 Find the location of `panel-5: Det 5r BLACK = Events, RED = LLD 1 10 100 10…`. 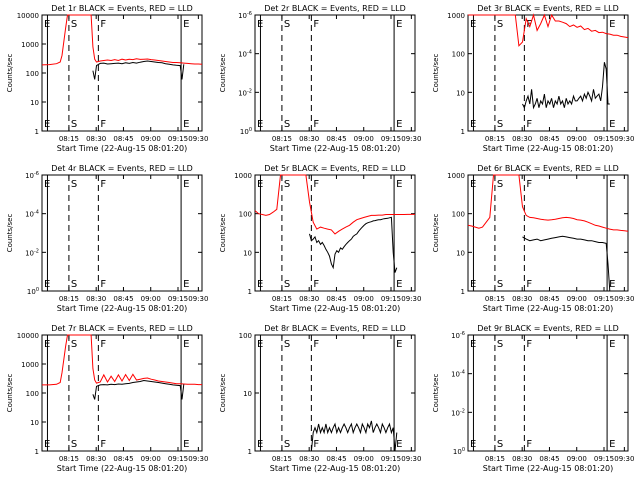

panel-5: Det 5r BLACK = Events, RED = LLD 1 10 100 10… is located at coordinates (320, 238).